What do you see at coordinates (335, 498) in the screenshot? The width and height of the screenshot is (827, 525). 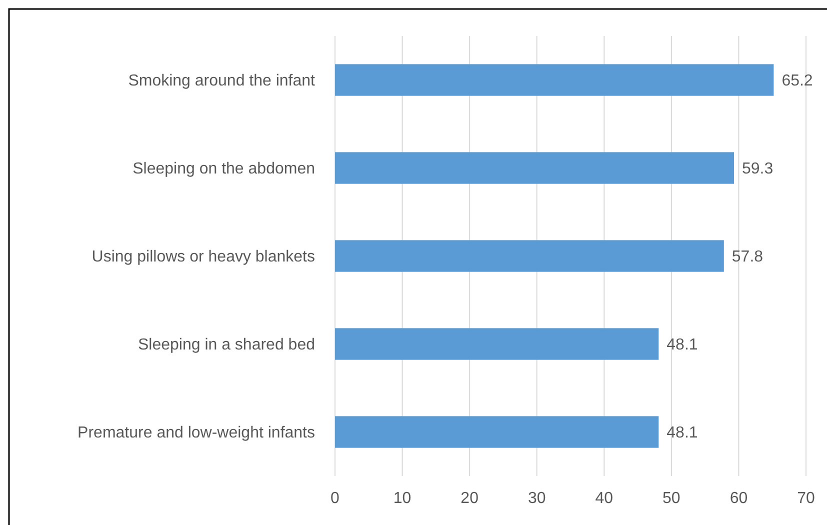 I see `x-tick-label: 0` at bounding box center [335, 498].